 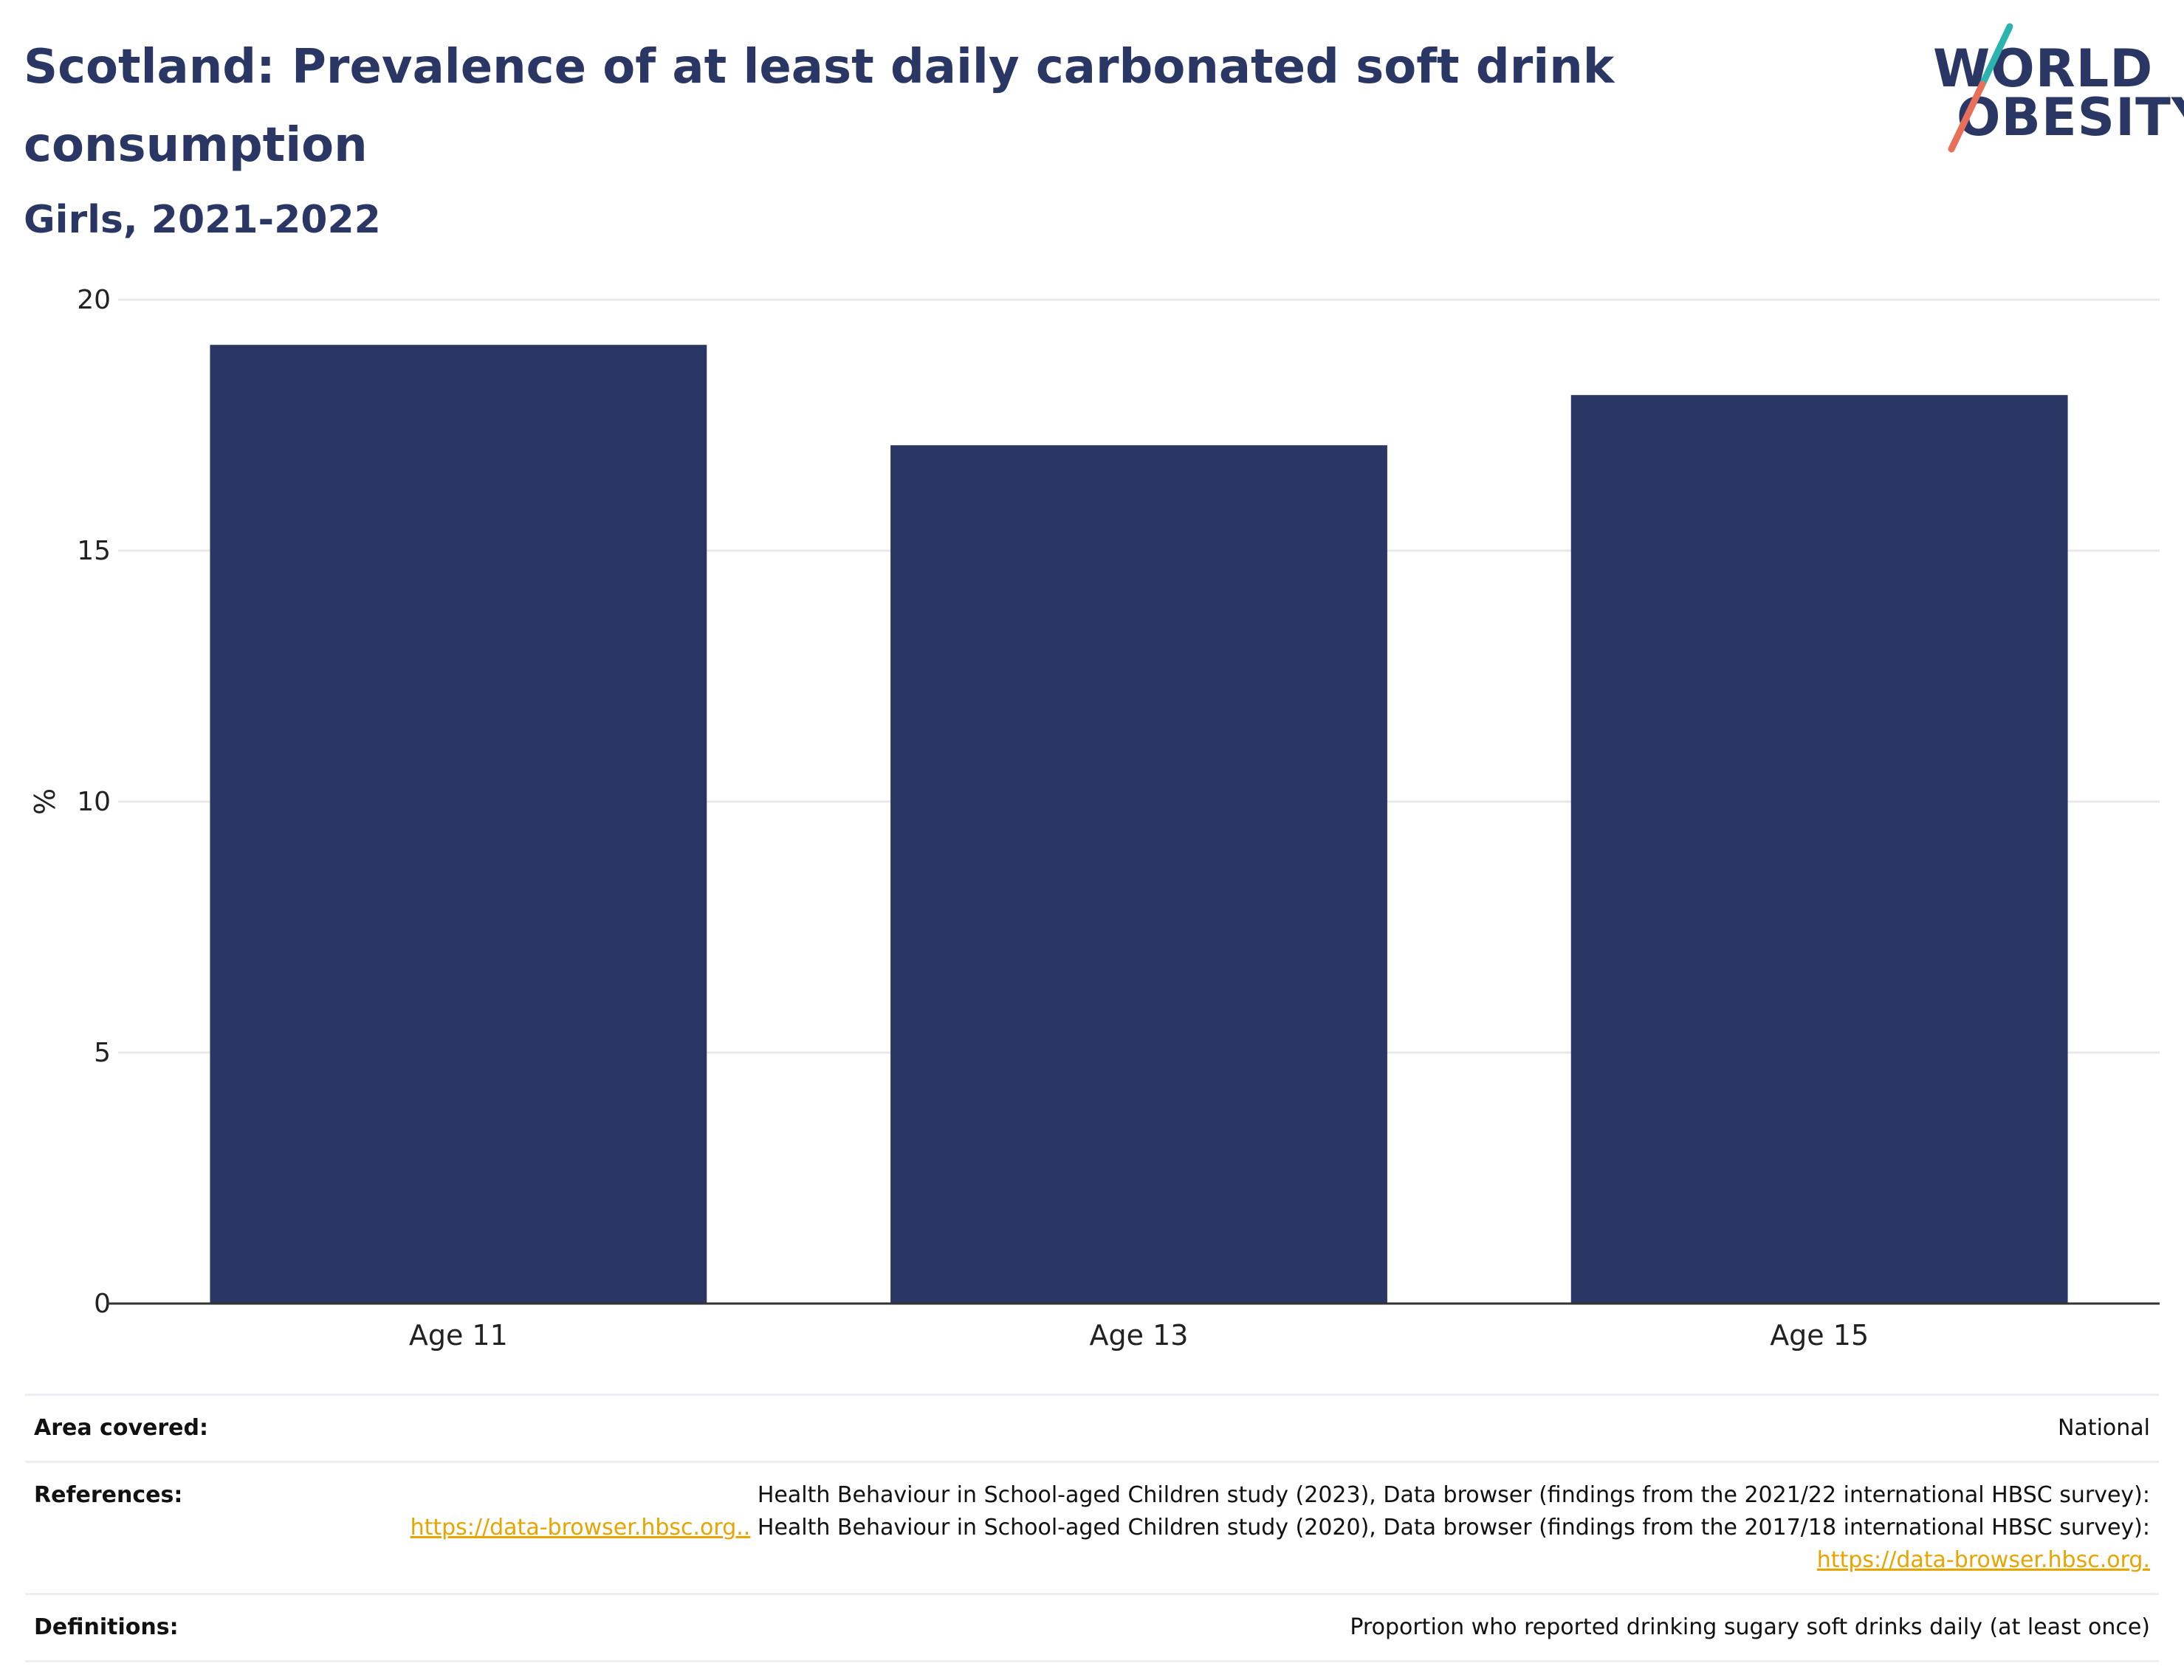 I want to click on area-covered-label: Area covered:, so click(x=121, y=1428).